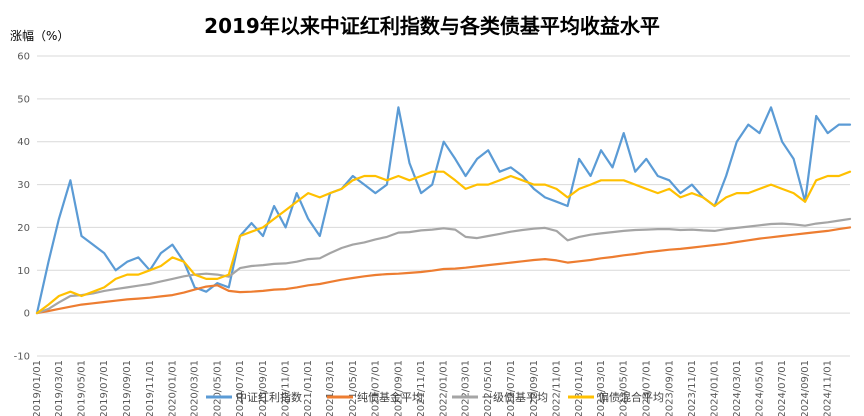 The width and height of the screenshot is (864, 416). What do you see at coordinates (390, 397) in the screenshot?
I see `legend-label: 纯债基金平均` at bounding box center [390, 397].